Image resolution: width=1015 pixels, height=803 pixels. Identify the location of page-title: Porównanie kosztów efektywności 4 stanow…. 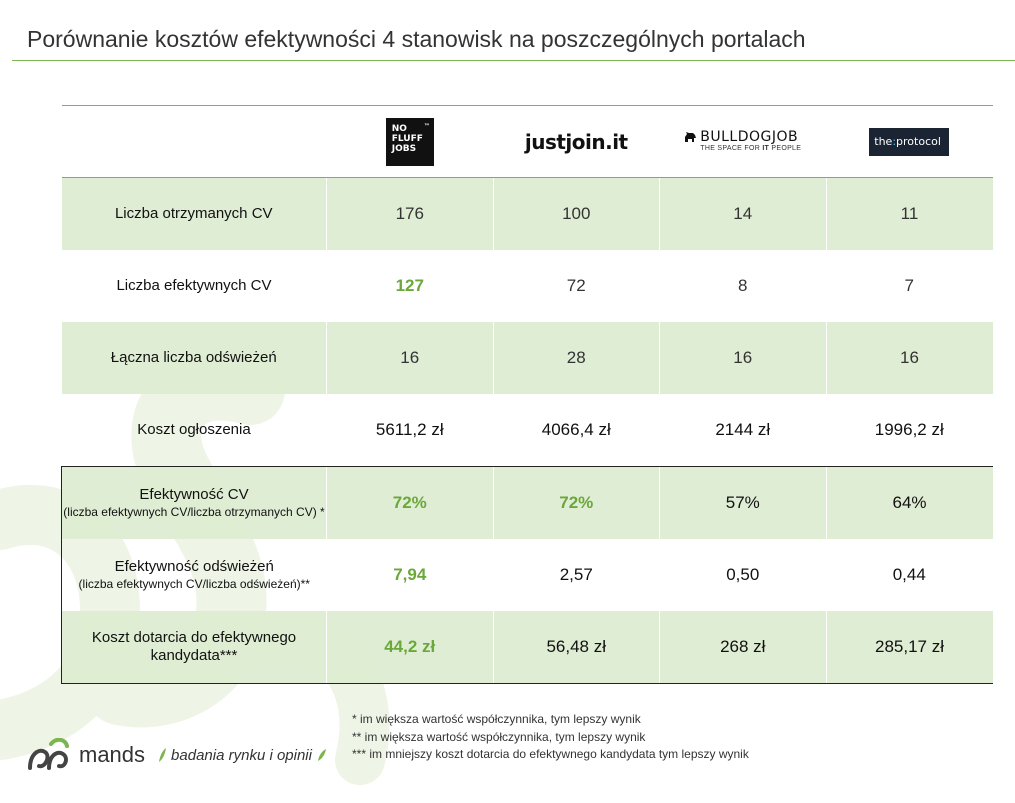
(416, 39).